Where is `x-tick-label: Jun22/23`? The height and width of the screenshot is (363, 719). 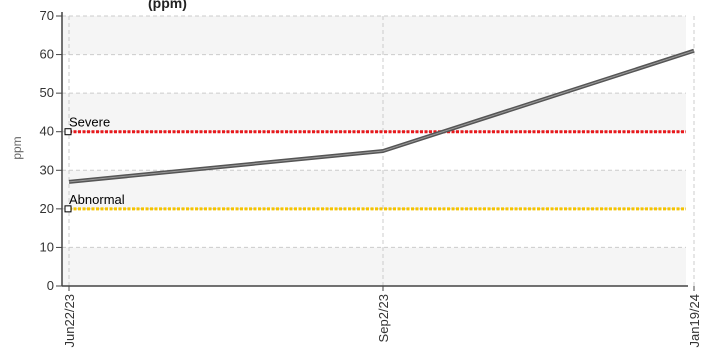
x-tick-label: Jun22/23 is located at coordinates (69, 321).